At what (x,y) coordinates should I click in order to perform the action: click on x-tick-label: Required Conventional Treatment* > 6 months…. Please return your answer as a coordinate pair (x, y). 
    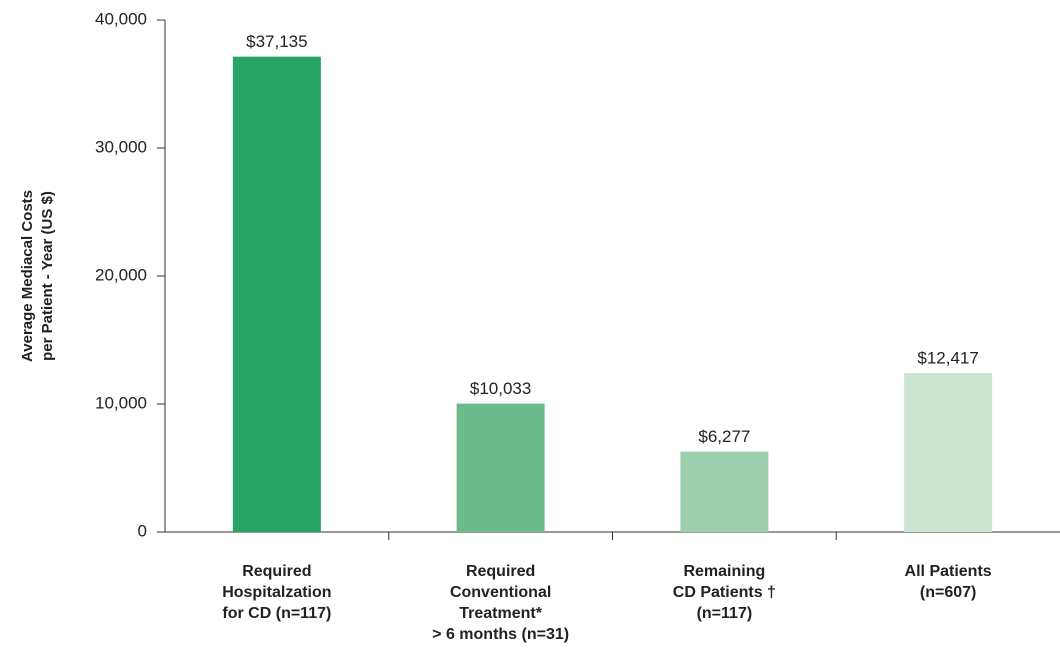
    Looking at the image, I should click on (500, 603).